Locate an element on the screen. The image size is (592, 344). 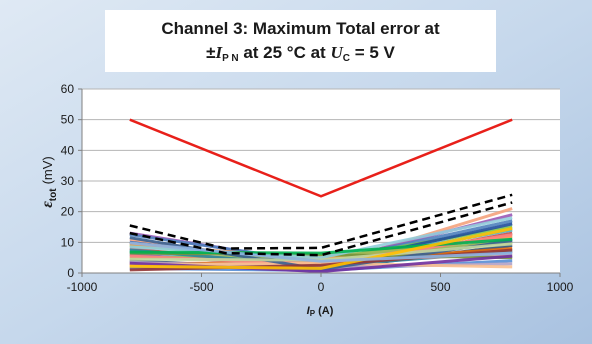
x-axis-unit: (A) is located at coordinates (324, 311).